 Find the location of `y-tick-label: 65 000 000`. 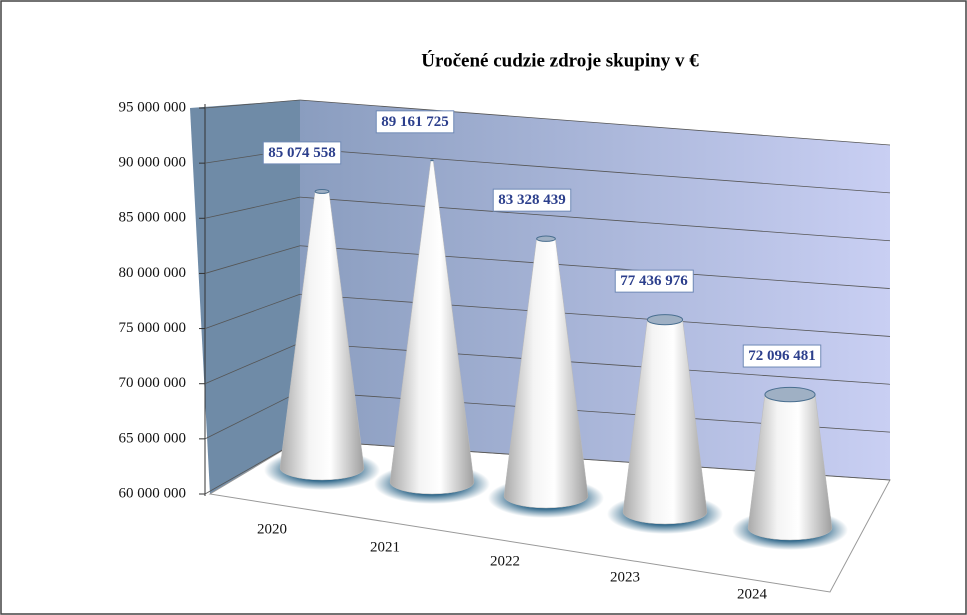

y-tick-label: 65 000 000 is located at coordinates (153, 438).